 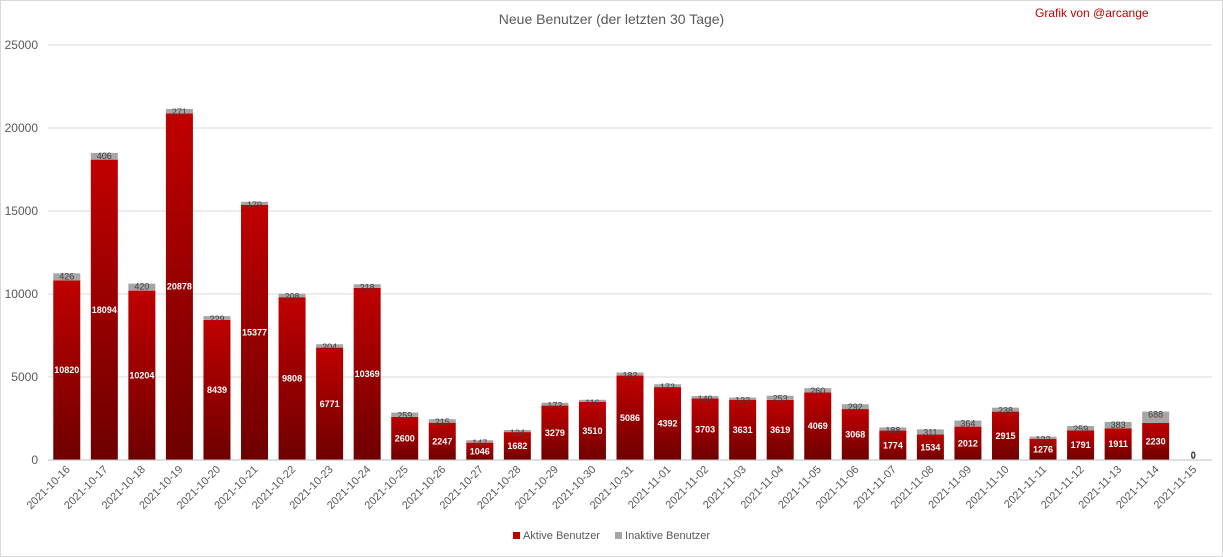 I want to click on data-label-inactive: 172, so click(x=667, y=387).